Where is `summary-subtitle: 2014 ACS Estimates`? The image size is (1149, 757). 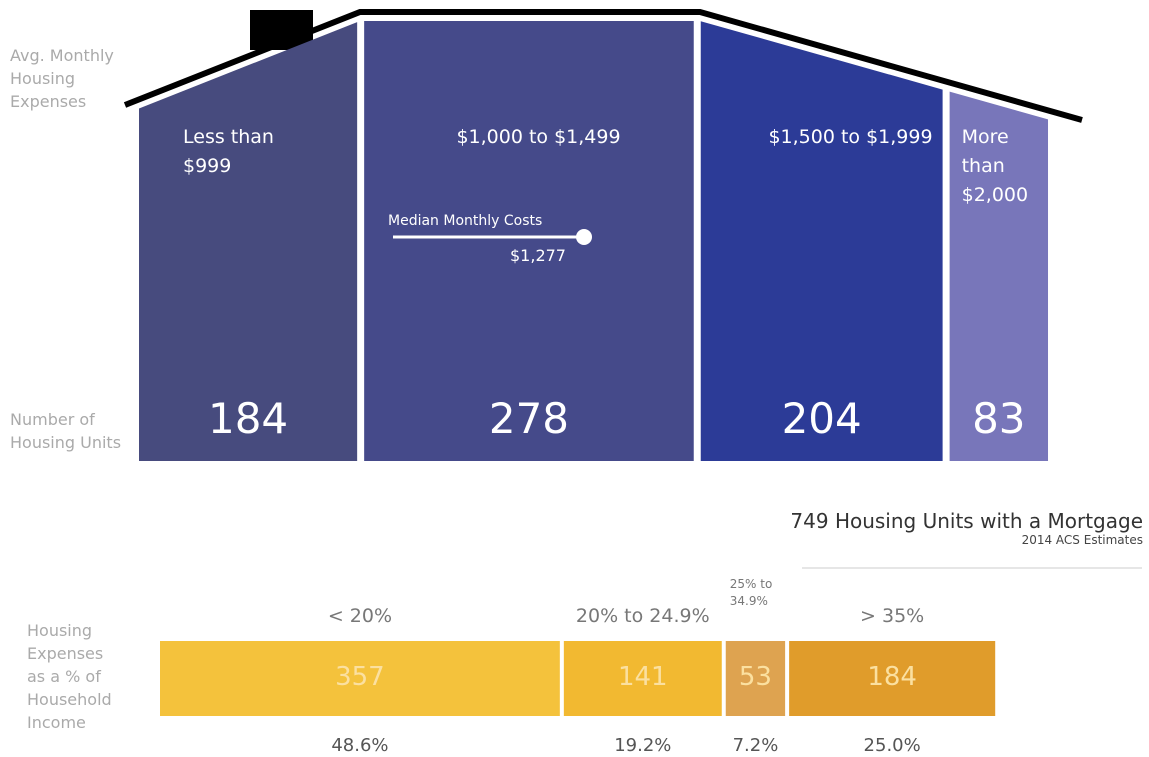
summary-subtitle: 2014 ACS Estimates is located at coordinates (1082, 540).